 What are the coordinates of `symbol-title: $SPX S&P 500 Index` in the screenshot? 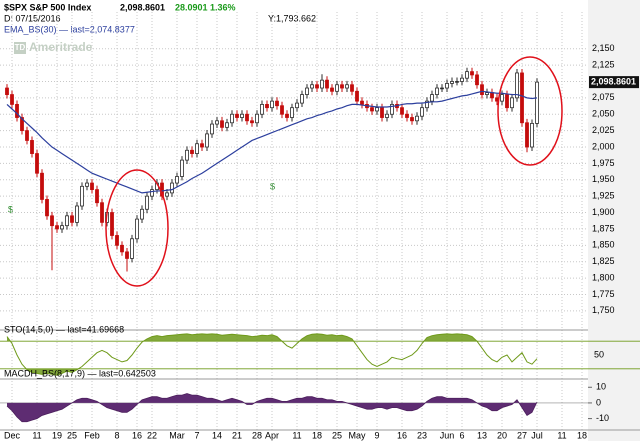 It's located at (47, 7).